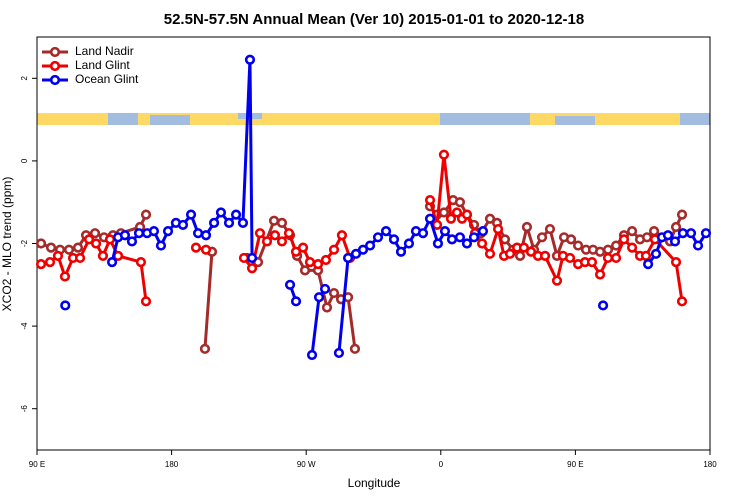 The height and width of the screenshot is (500, 750). Describe the element at coordinates (24, 326) in the screenshot. I see `y-tick-label: -4` at that location.